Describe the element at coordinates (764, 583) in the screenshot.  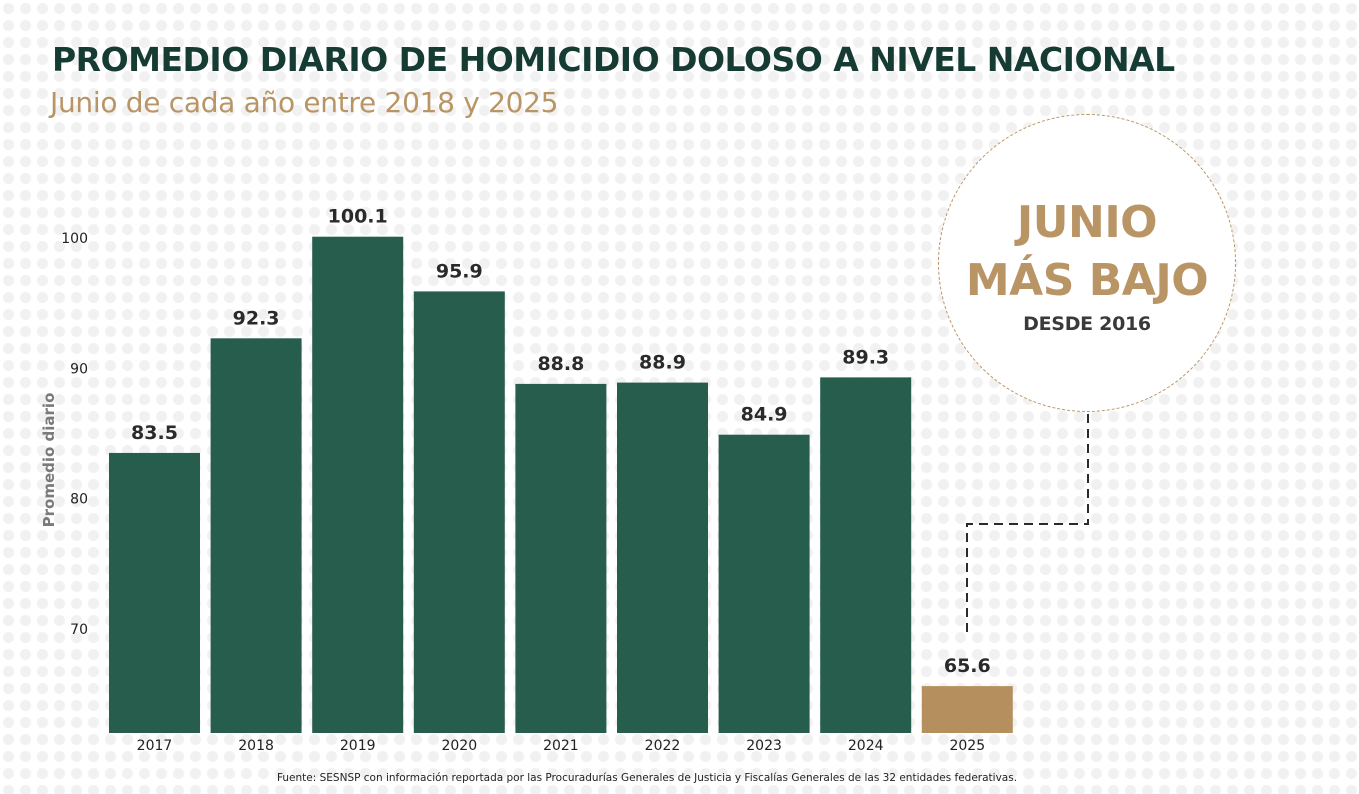
I see `bar-2023` at that location.